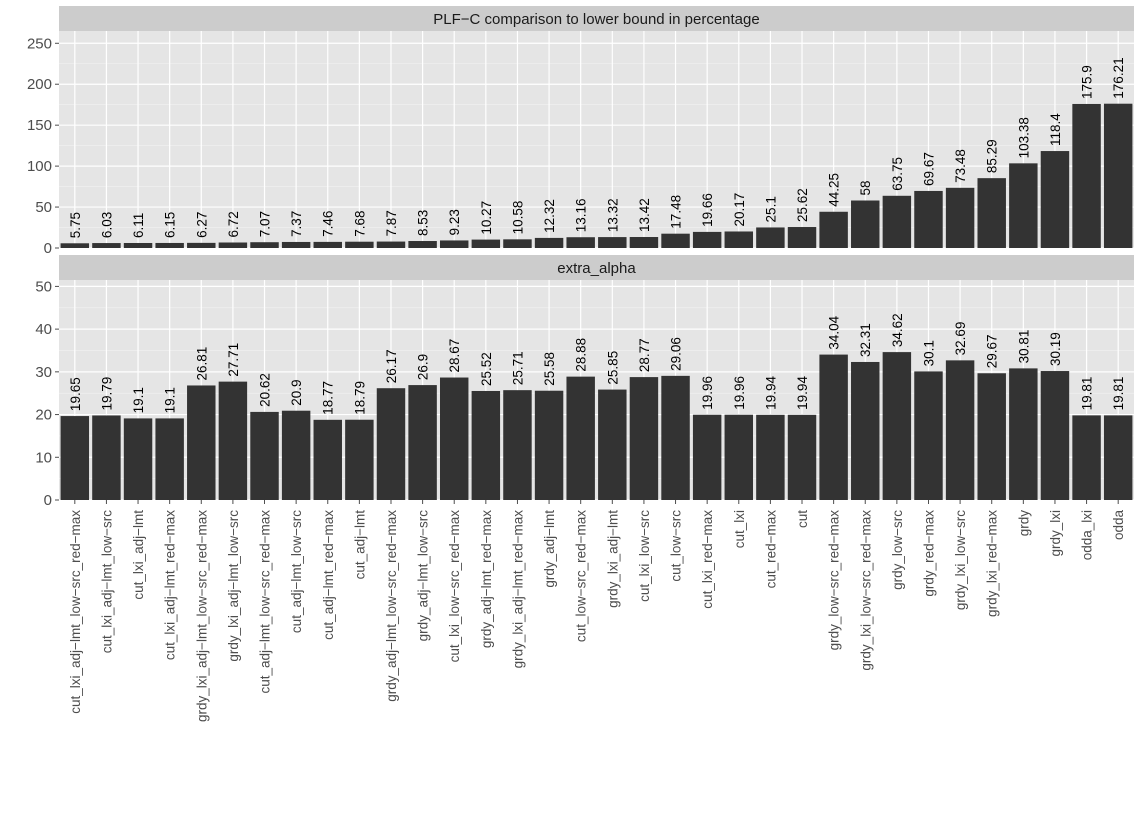  I want to click on bar-value-label: 28.67, so click(454, 356).